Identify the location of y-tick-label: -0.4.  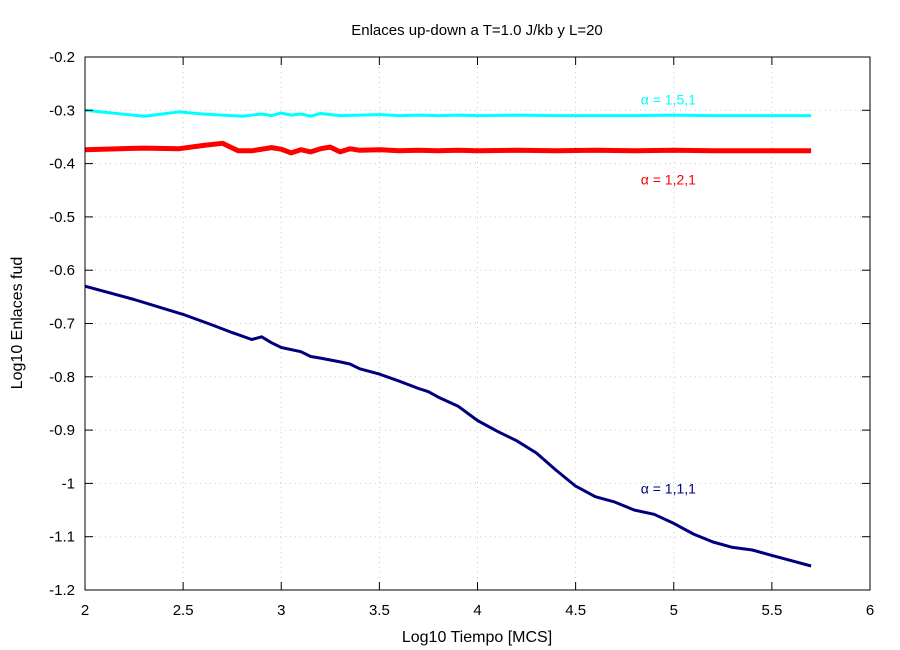
(62, 164).